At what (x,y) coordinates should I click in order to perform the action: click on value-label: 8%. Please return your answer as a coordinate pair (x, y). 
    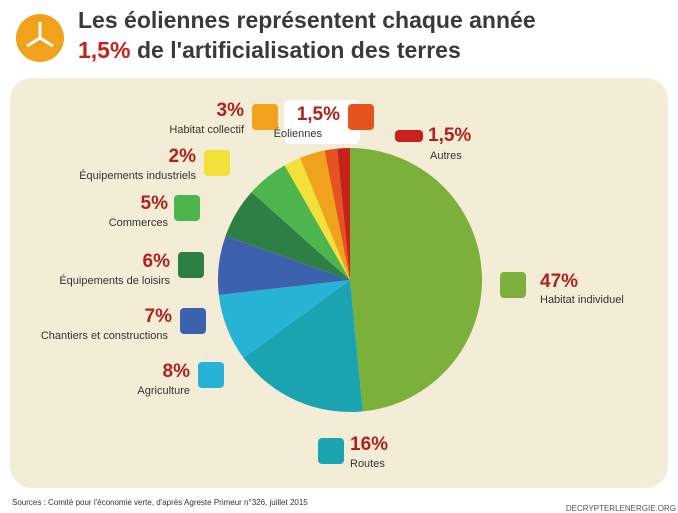
    Looking at the image, I should click on (177, 371).